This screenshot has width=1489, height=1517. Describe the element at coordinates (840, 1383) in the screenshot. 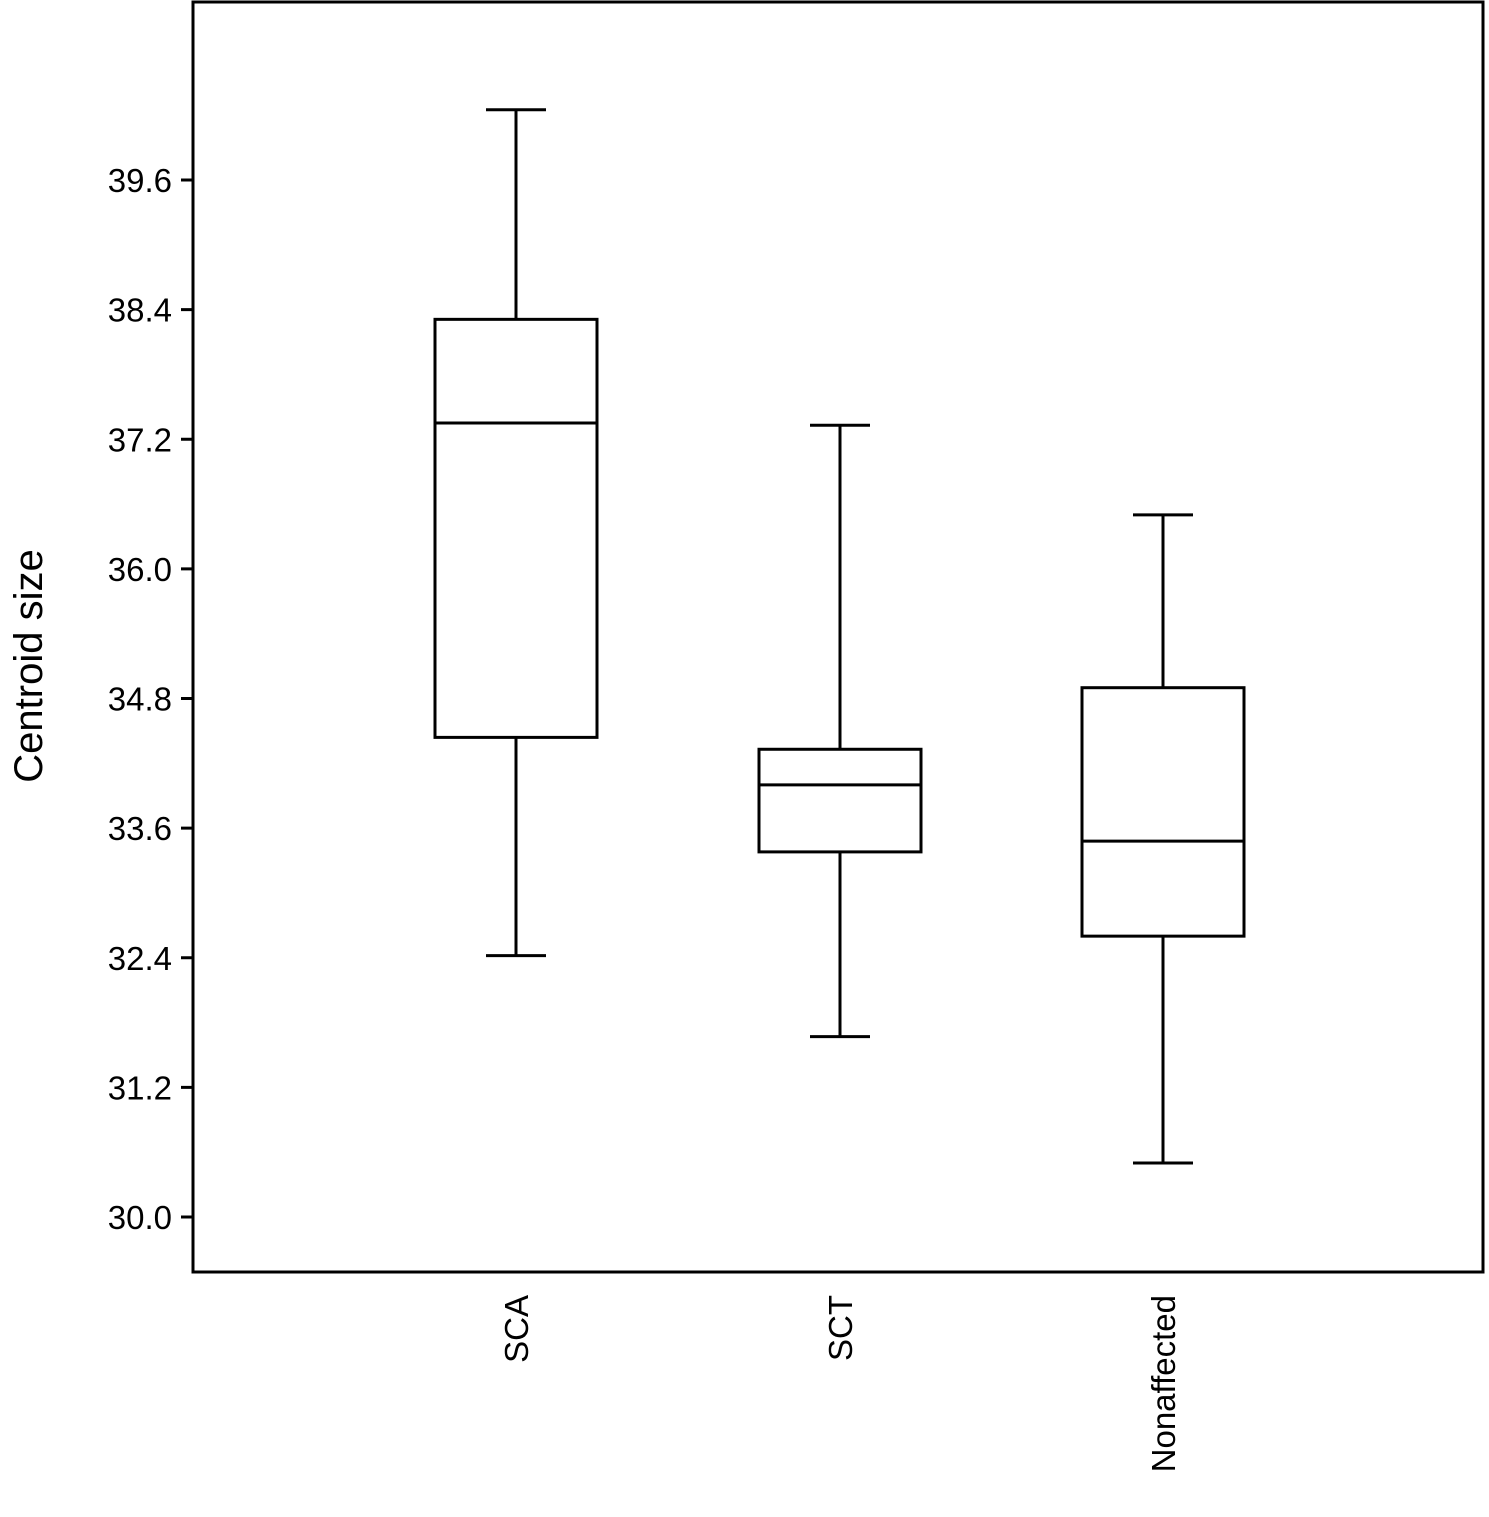

I see `x-axis: SCA SCT Nonaffected` at that location.